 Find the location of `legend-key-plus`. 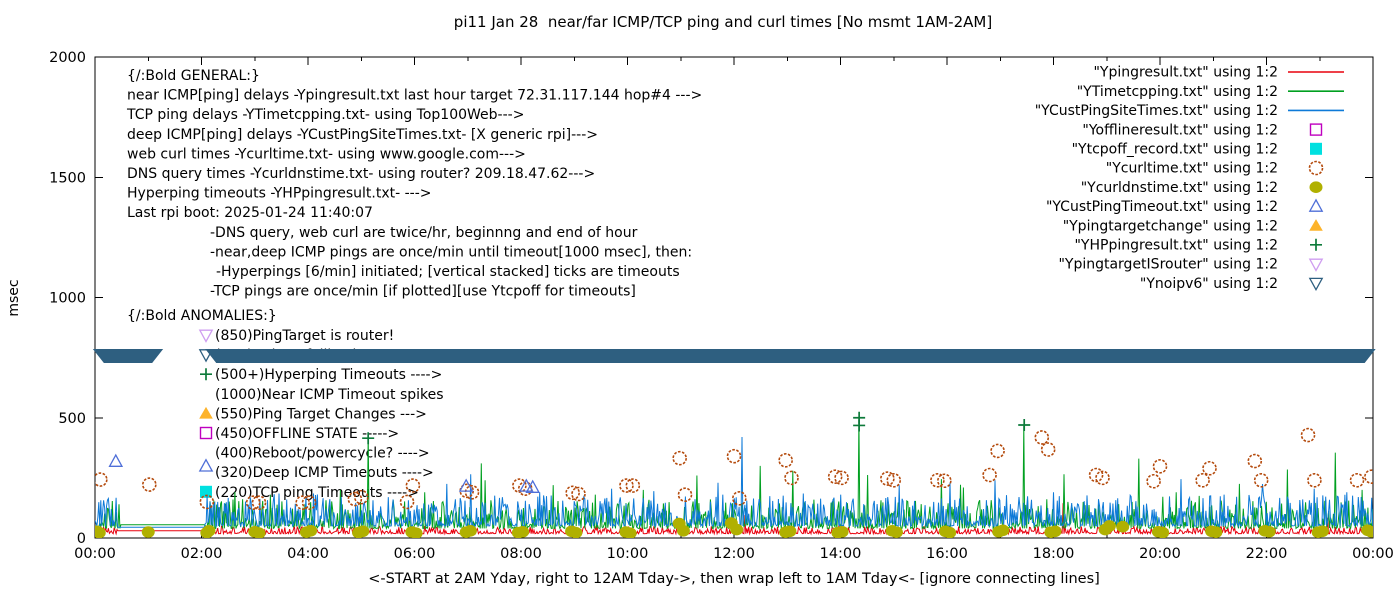

legend-key-plus is located at coordinates (1316, 244).